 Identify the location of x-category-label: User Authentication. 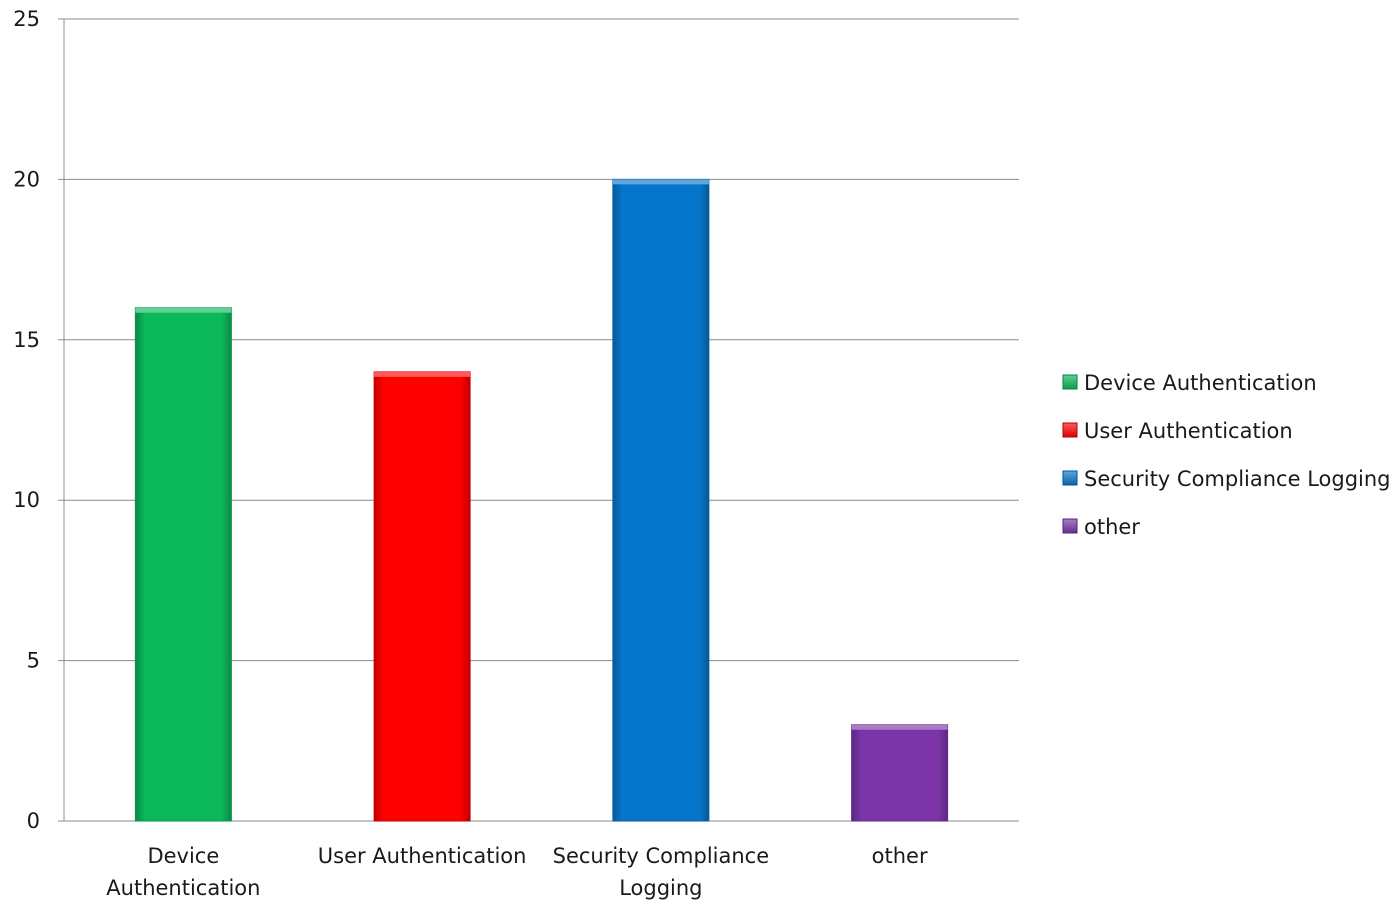
(422, 856).